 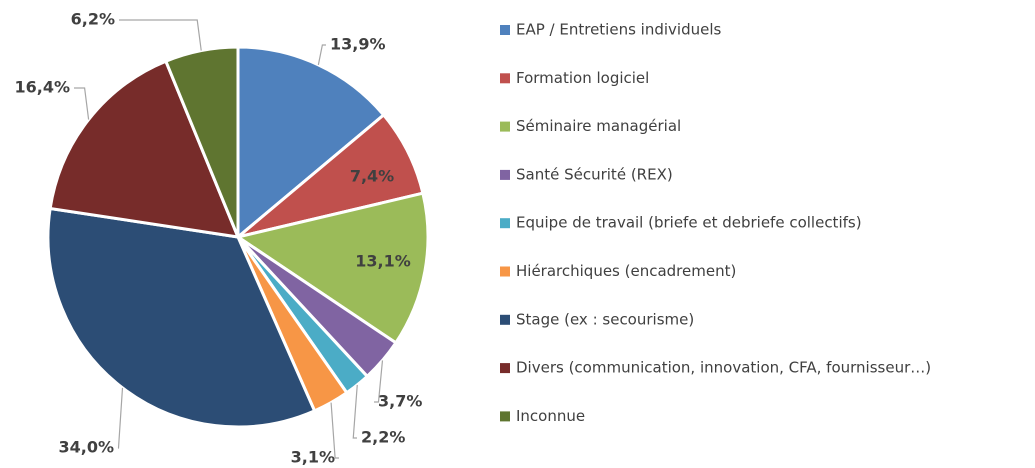 I want to click on legend-label: Hiérarchiques (encadrement), so click(x=626, y=271).